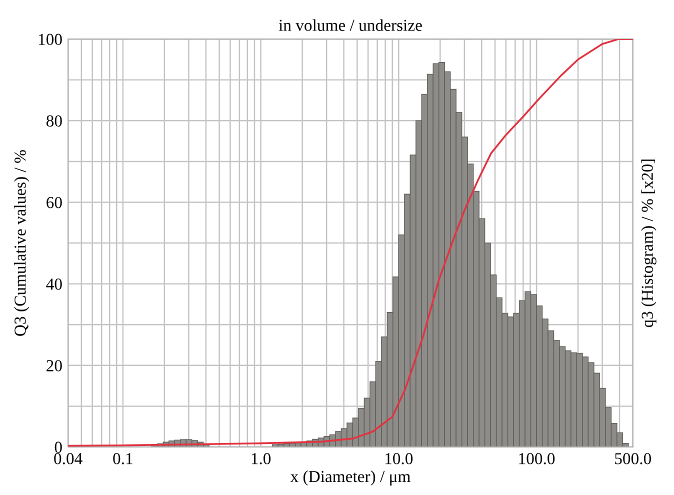 Image resolution: width=674 pixels, height=495 pixels. What do you see at coordinates (261, 458) in the screenshot?
I see `x-tick-label: 1.0` at bounding box center [261, 458].